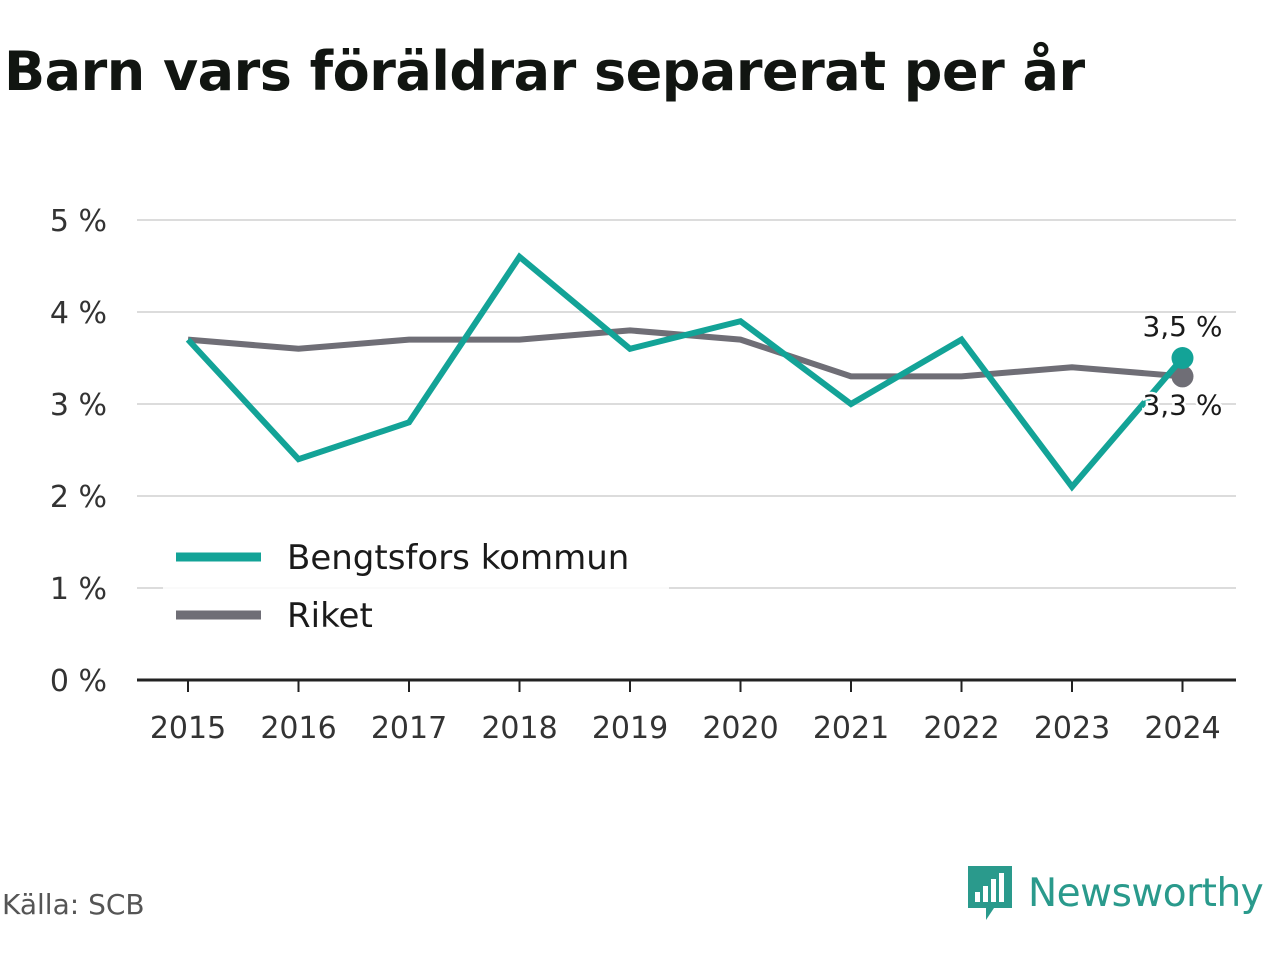 The width and height of the screenshot is (1280, 960). Describe the element at coordinates (458, 558) in the screenshot. I see `legend-label: Bengtsfors kommun` at that location.